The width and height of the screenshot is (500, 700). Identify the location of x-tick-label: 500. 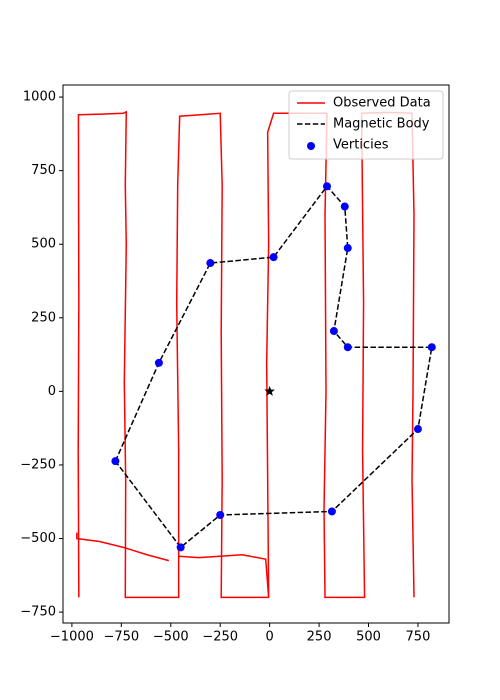
(368, 637).